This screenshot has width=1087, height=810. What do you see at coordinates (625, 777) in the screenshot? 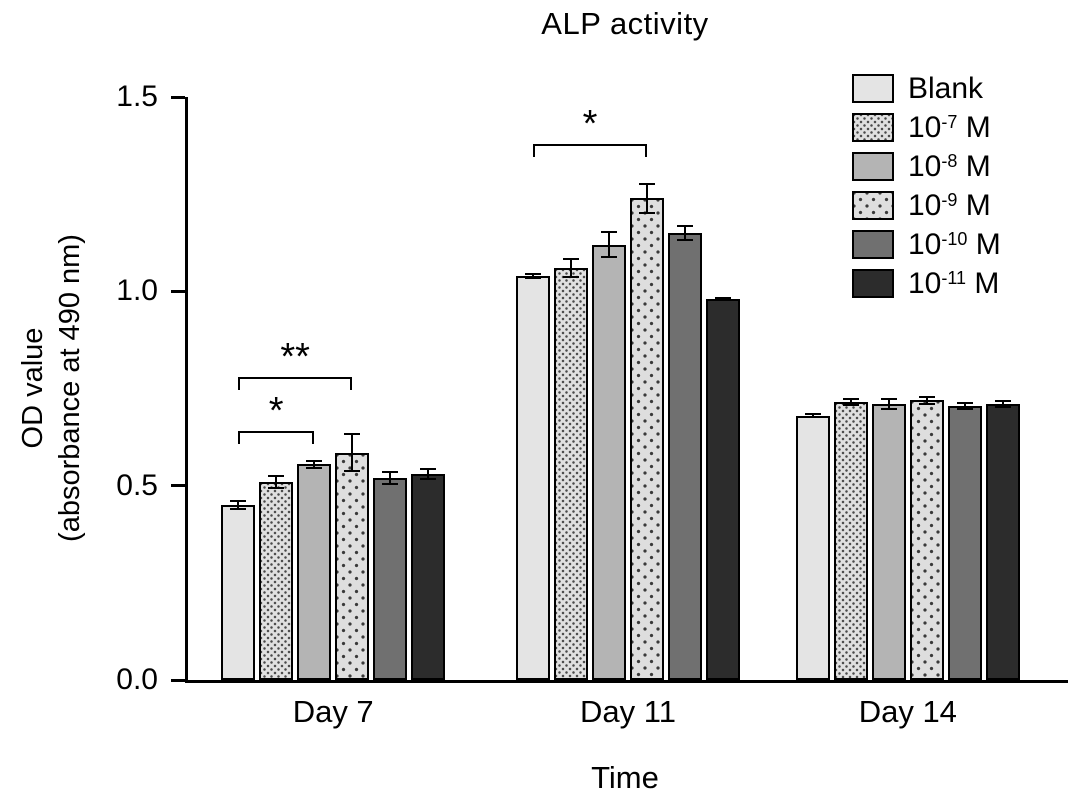
I see `x-axis-label: Time` at bounding box center [625, 777].